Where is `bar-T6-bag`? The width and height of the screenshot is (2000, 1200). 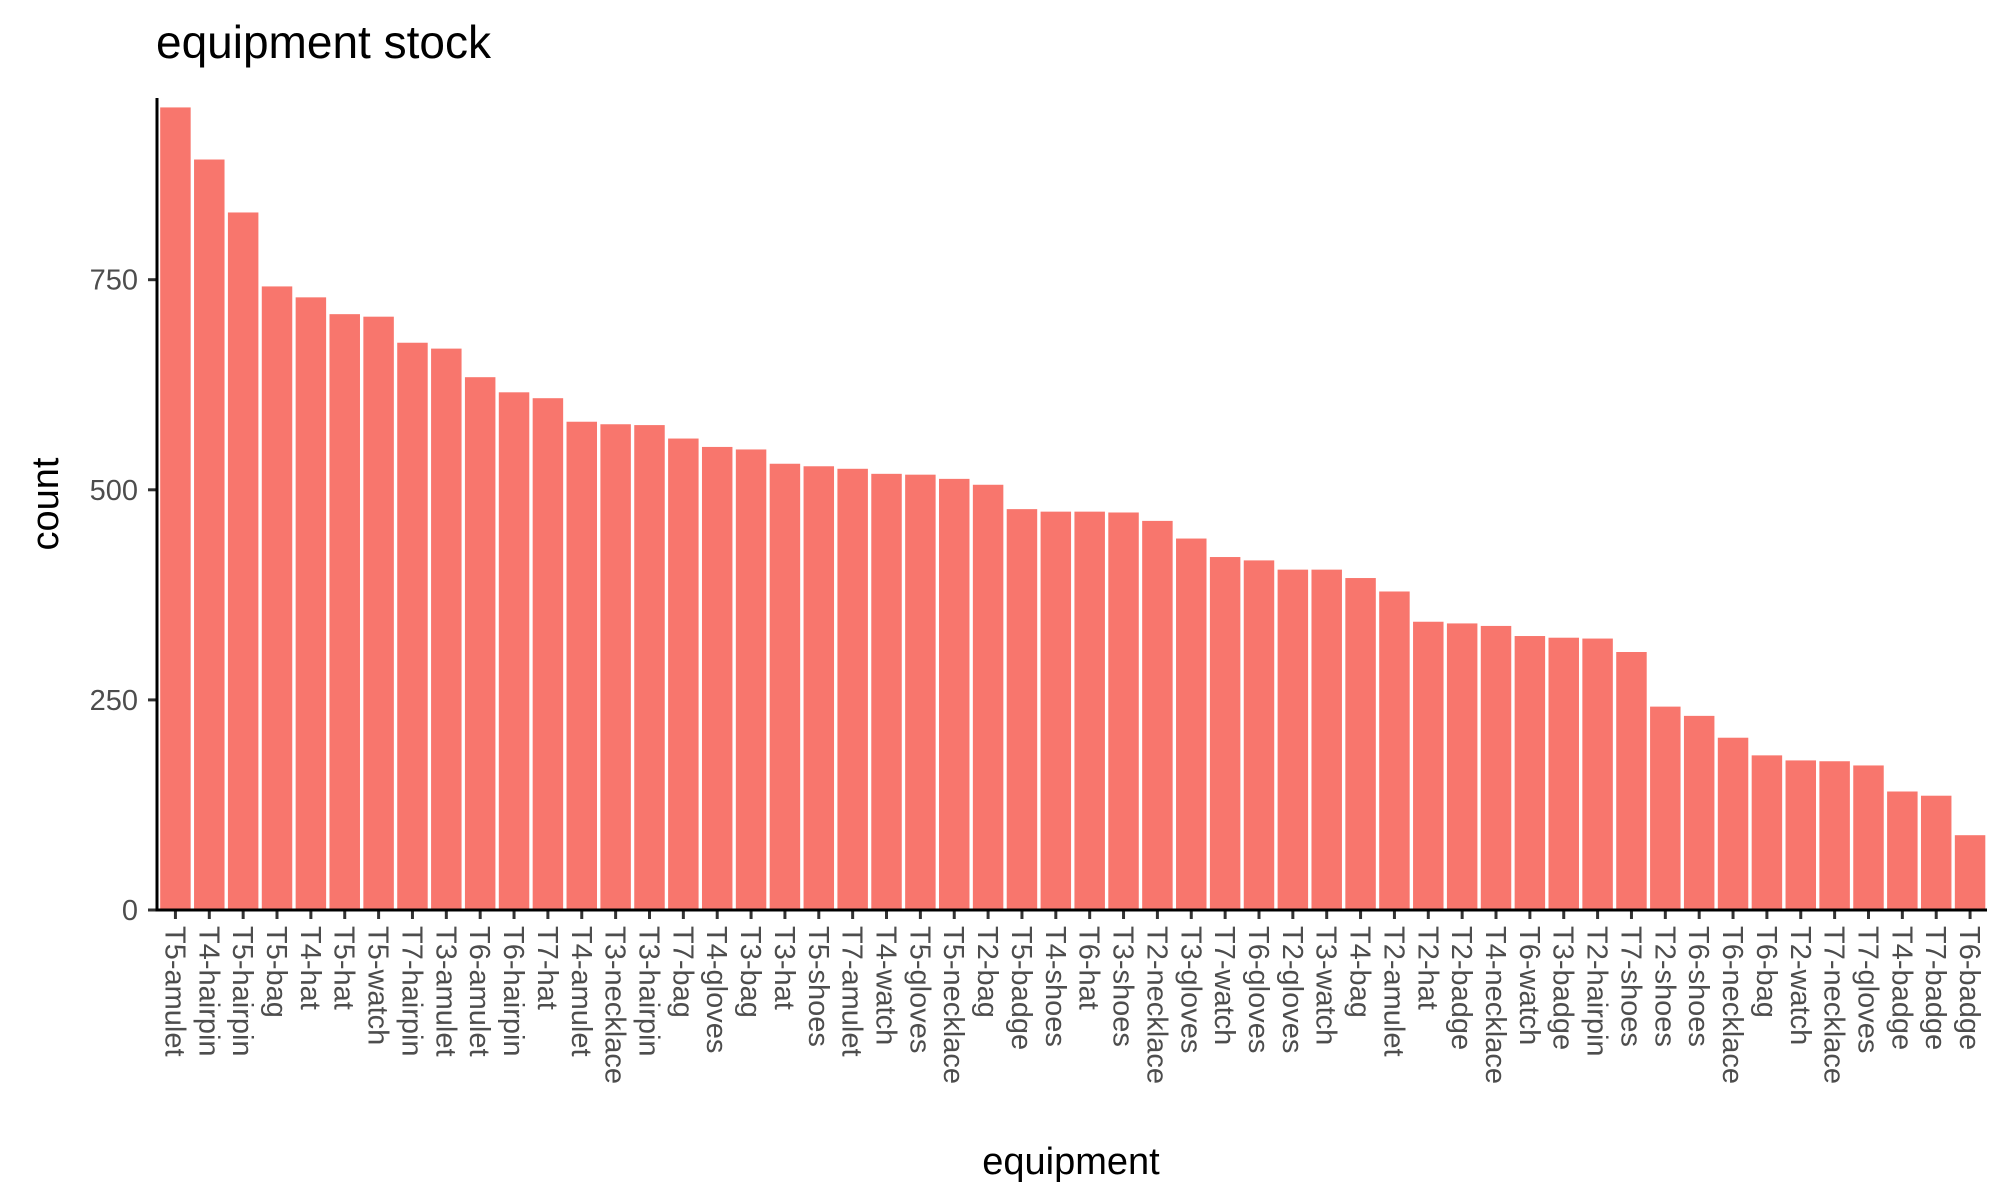
bar-T6-bag is located at coordinates (1767, 832).